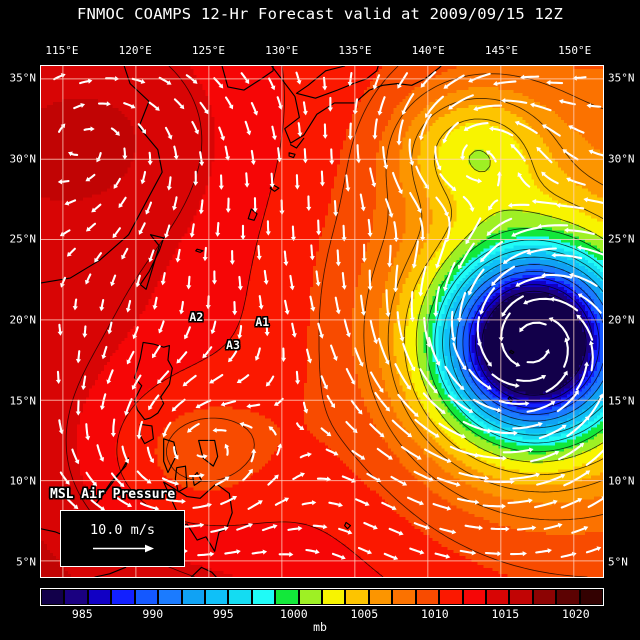 The height and width of the screenshot is (640, 640). Describe the element at coordinates (113, 494) in the screenshot. I see `field-label: MSL Air Pressure` at that location.